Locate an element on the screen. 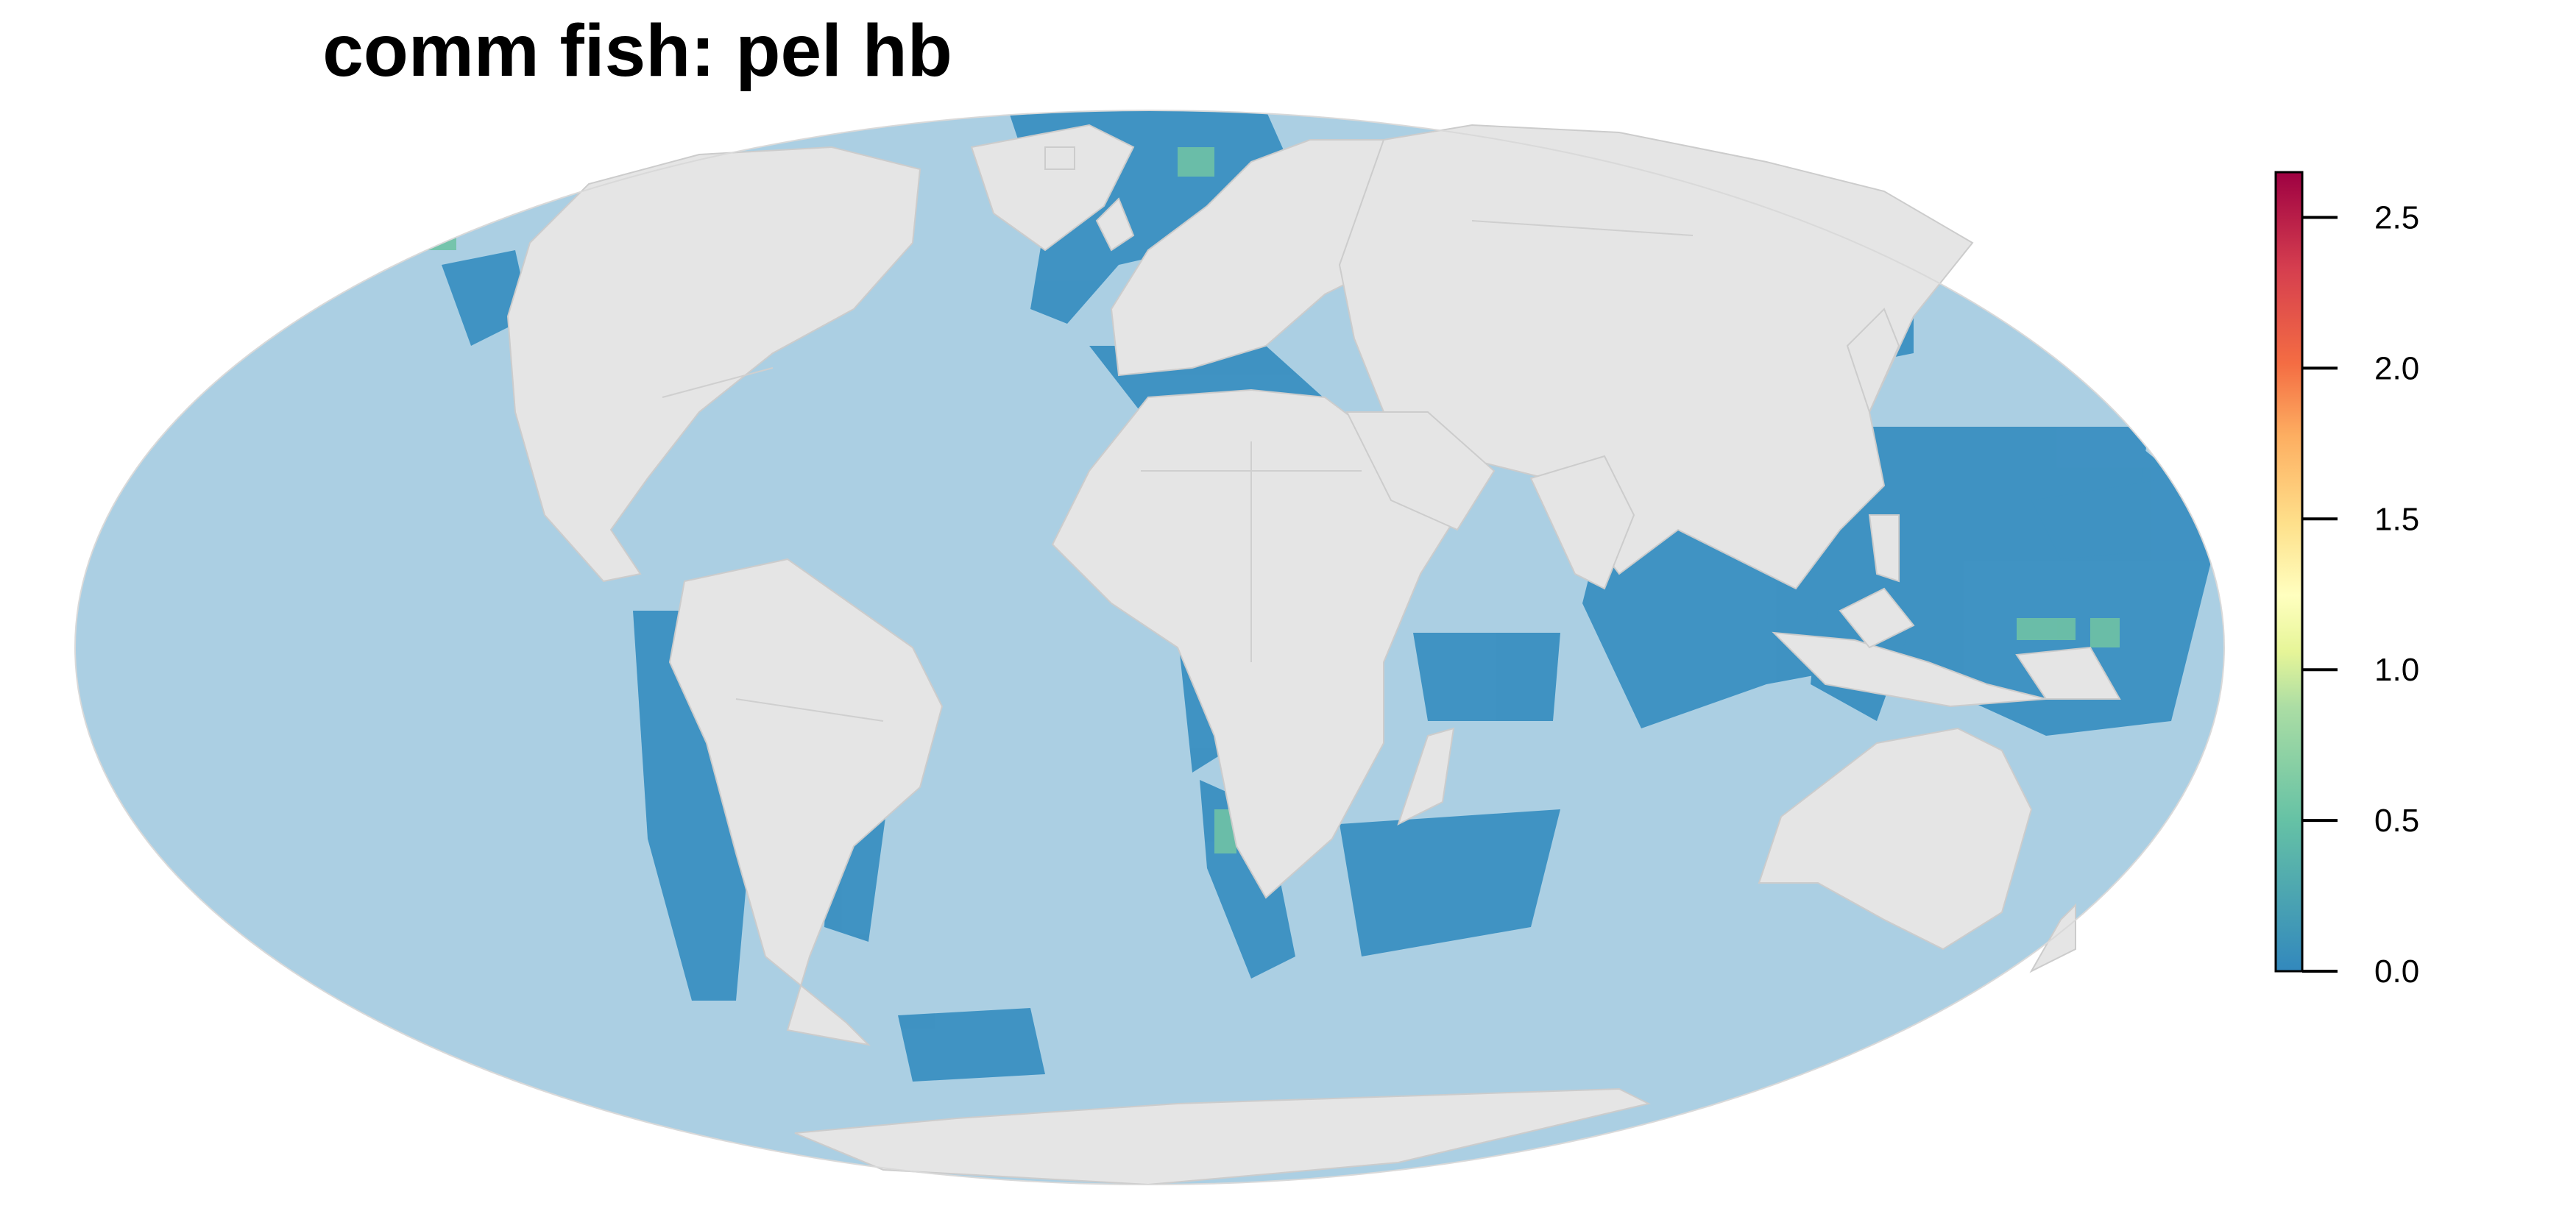  africa is located at coordinates (1255, 643).